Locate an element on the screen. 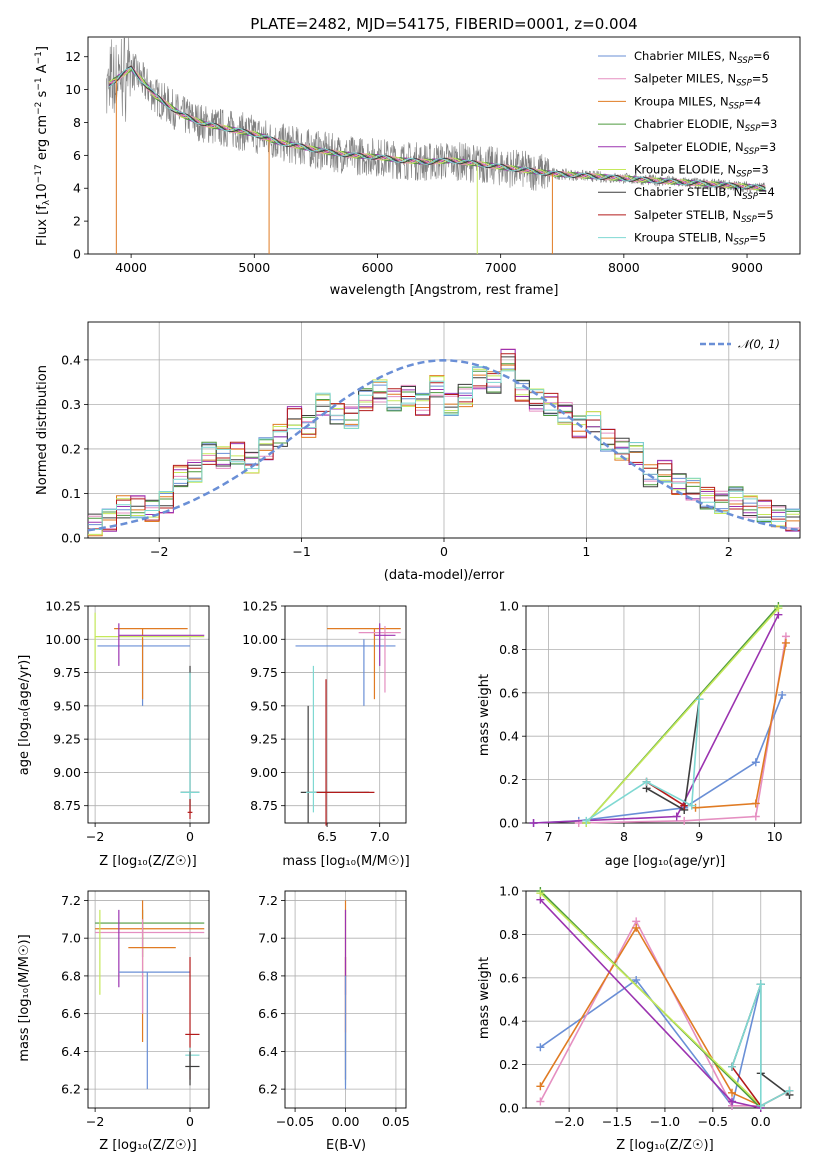 This screenshot has height=1174, width=819. x-tick-label: −2.0 is located at coordinates (569, 1121).